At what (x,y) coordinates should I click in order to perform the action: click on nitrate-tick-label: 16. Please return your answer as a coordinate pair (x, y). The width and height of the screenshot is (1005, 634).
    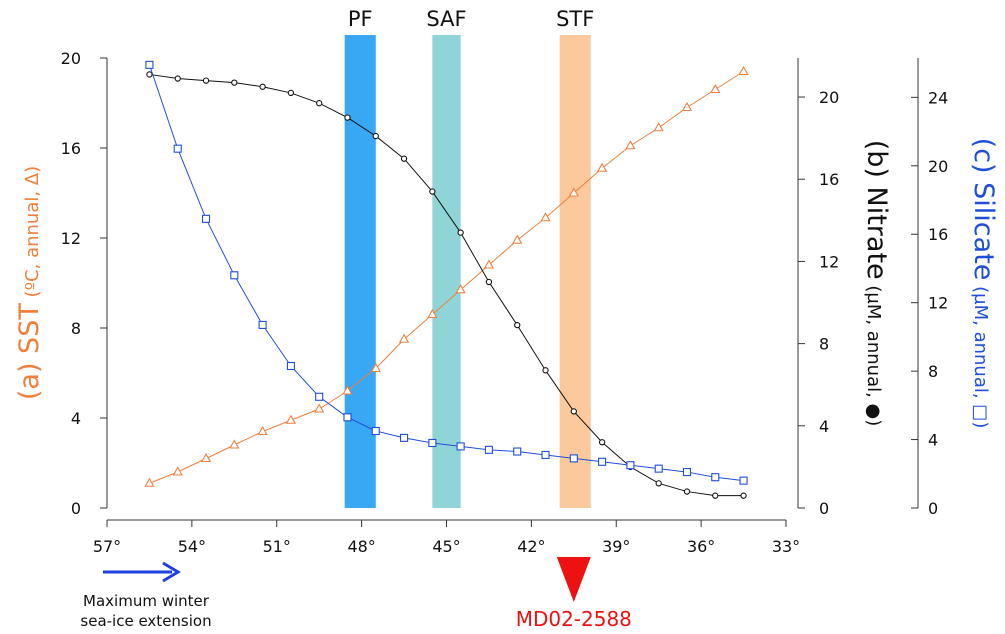
    Looking at the image, I should click on (829, 179).